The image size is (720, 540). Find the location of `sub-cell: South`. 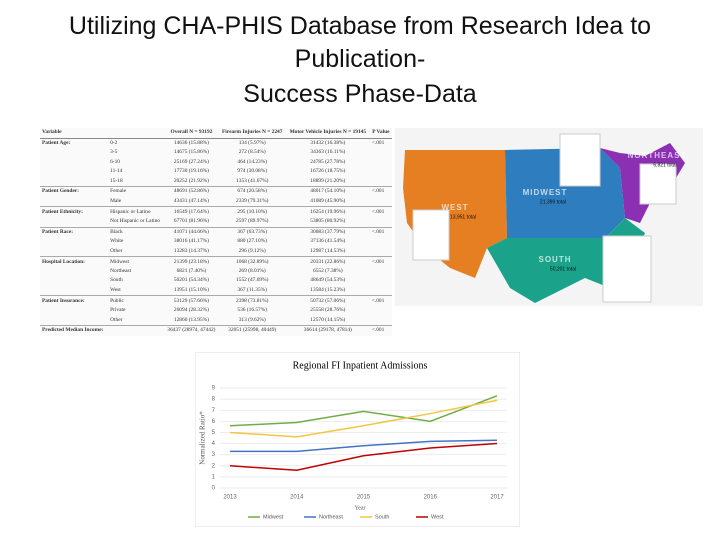

sub-cell: South is located at coordinates (116, 280).